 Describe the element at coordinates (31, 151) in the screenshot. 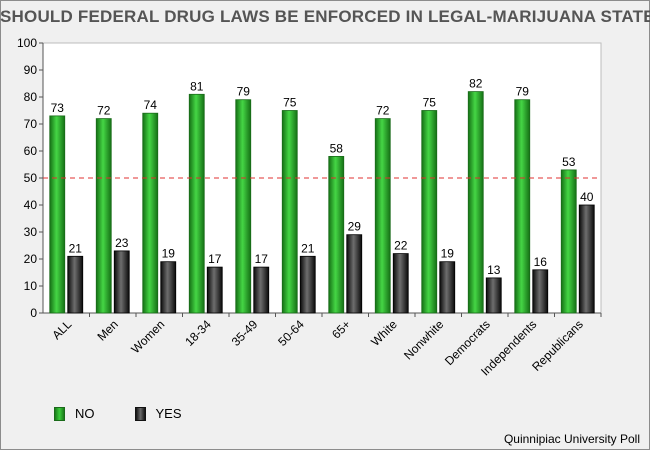

I see `y-tick-label: 60` at that location.